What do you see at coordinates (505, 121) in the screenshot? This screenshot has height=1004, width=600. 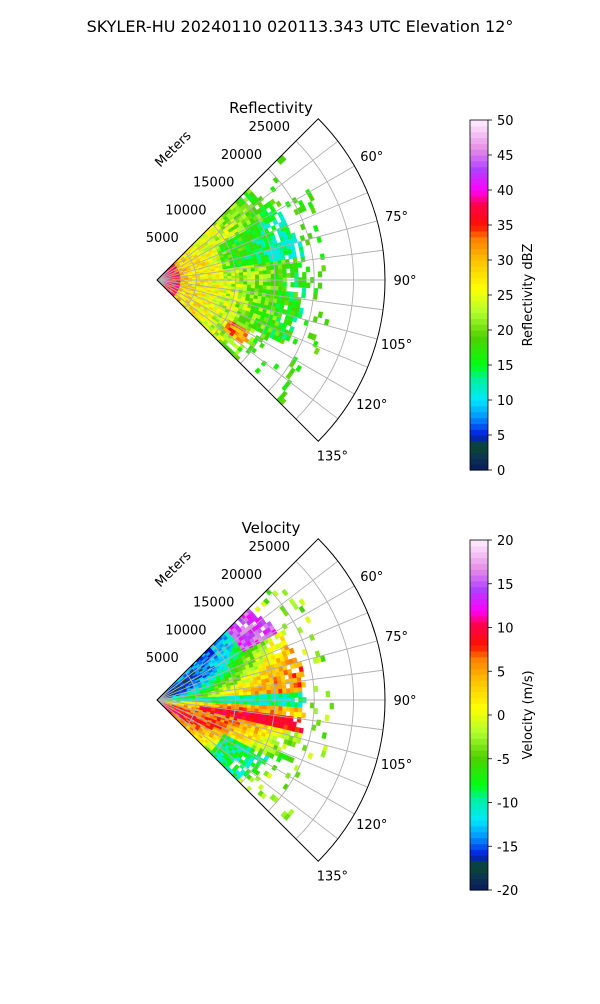 I see `colorbar-tick-label: 50` at bounding box center [505, 121].